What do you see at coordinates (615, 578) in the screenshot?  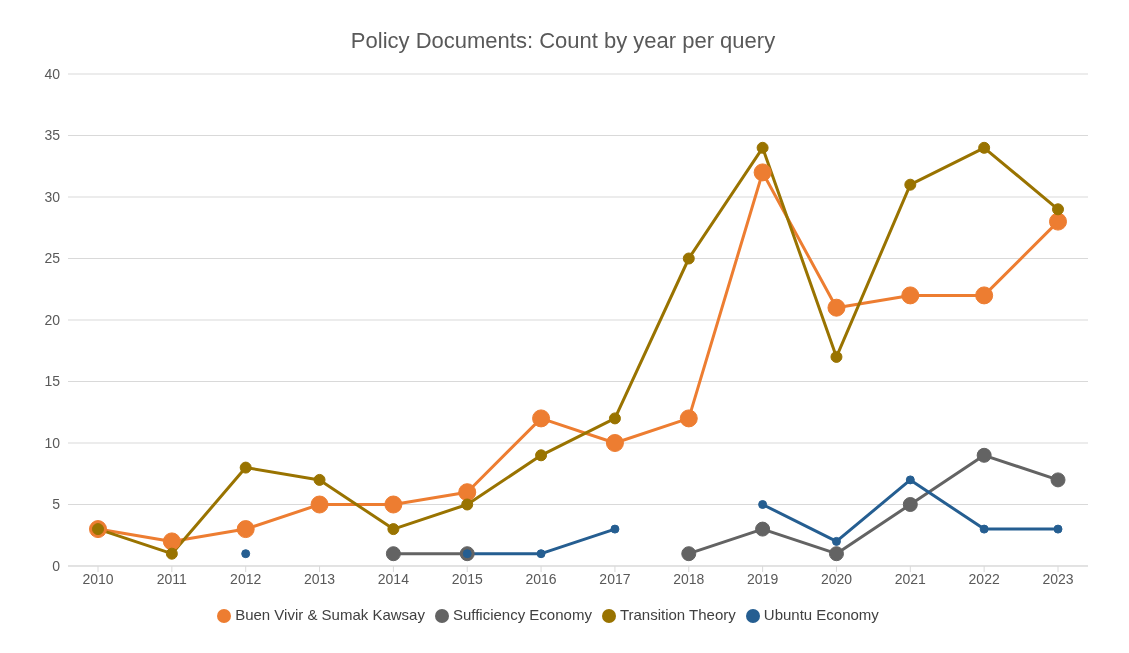 I see `x-tick-label: 2017` at bounding box center [615, 578].